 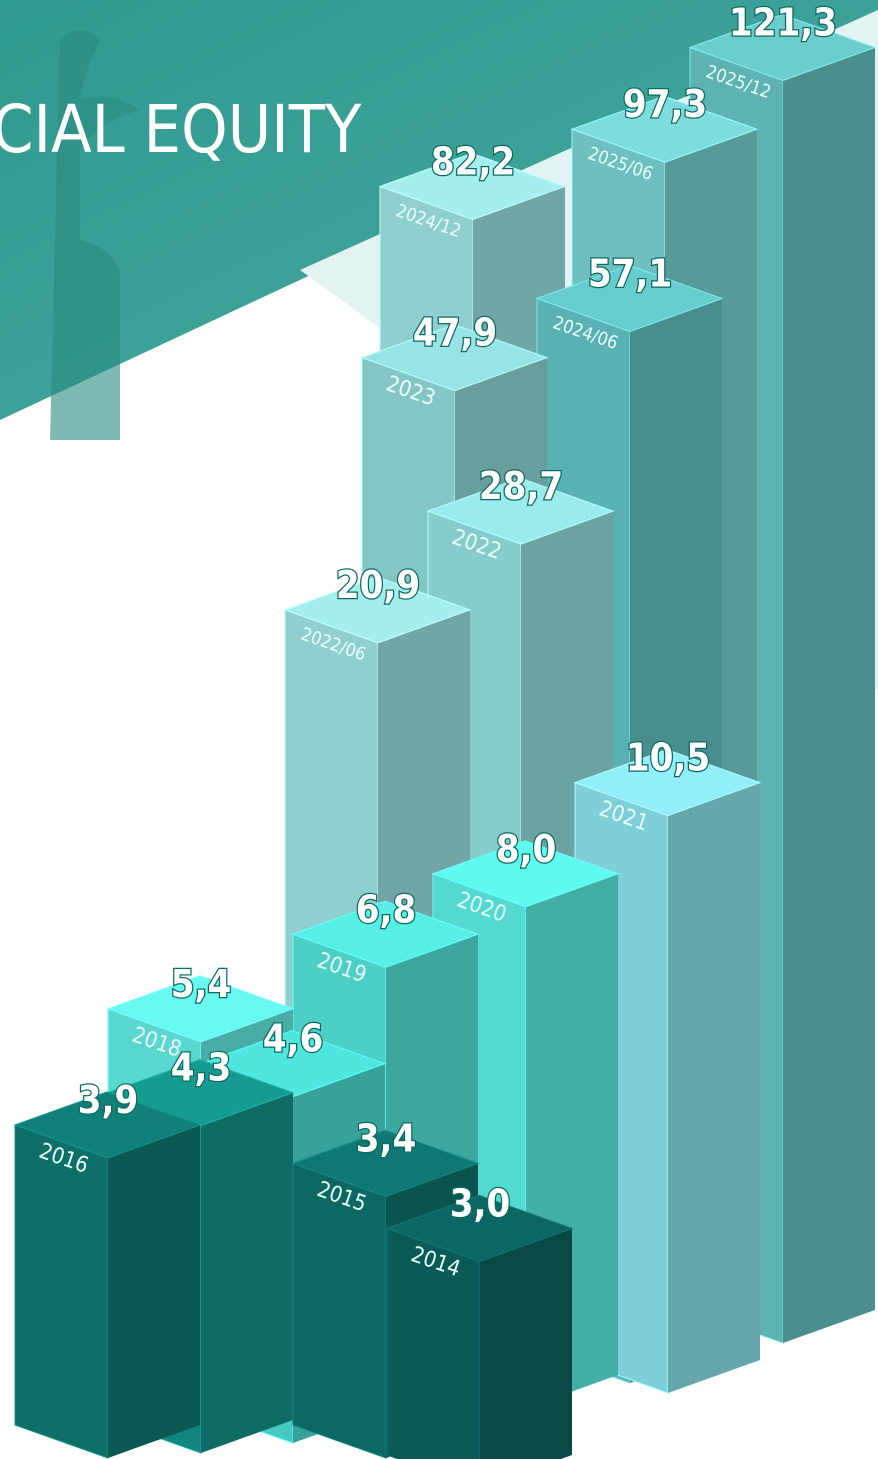 What do you see at coordinates (386, 1138) in the screenshot?
I see `value-label: 3,4` at bounding box center [386, 1138].